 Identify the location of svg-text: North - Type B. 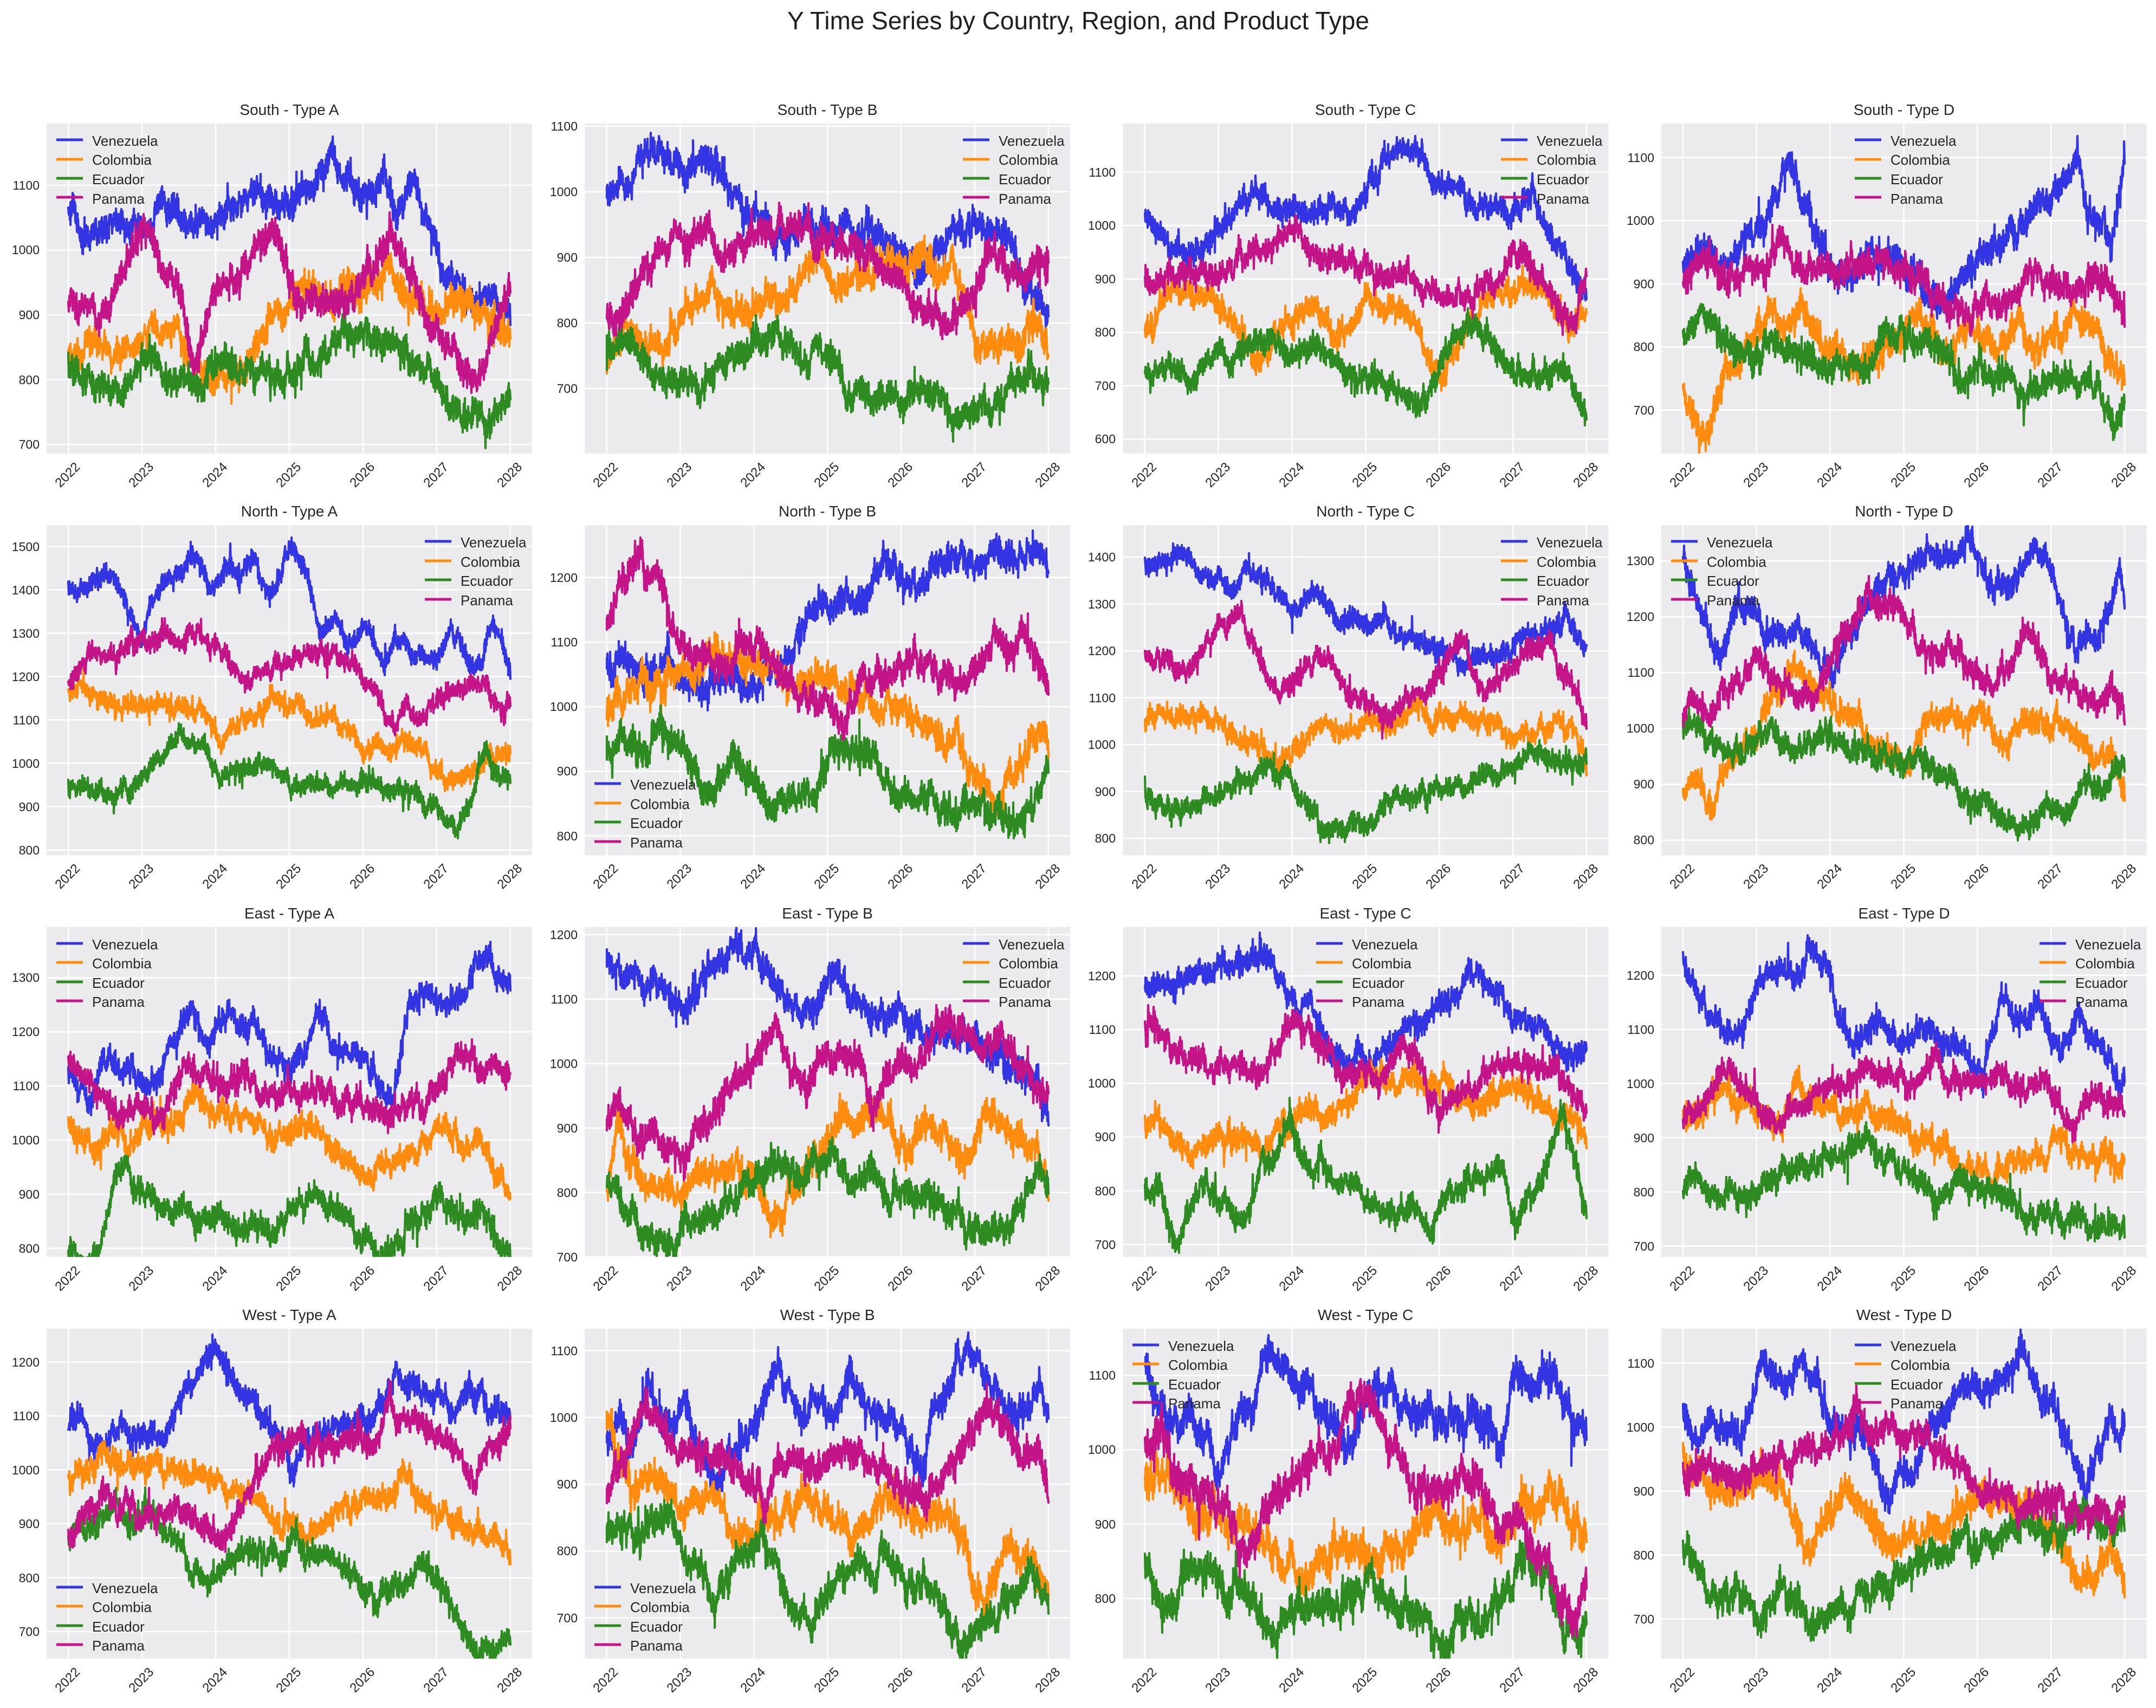
(828, 511).